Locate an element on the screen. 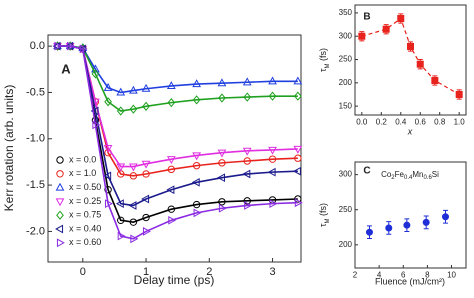 The image size is (474, 298). x-tick-label: 4 is located at coordinates (379, 274).